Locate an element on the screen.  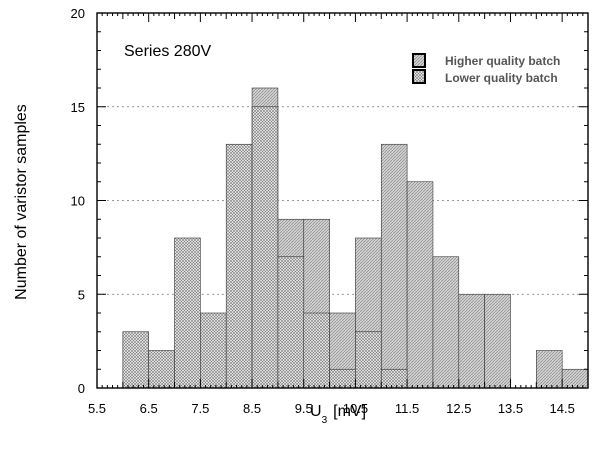
x-axis-label: U3 [mV] is located at coordinates (338, 414).